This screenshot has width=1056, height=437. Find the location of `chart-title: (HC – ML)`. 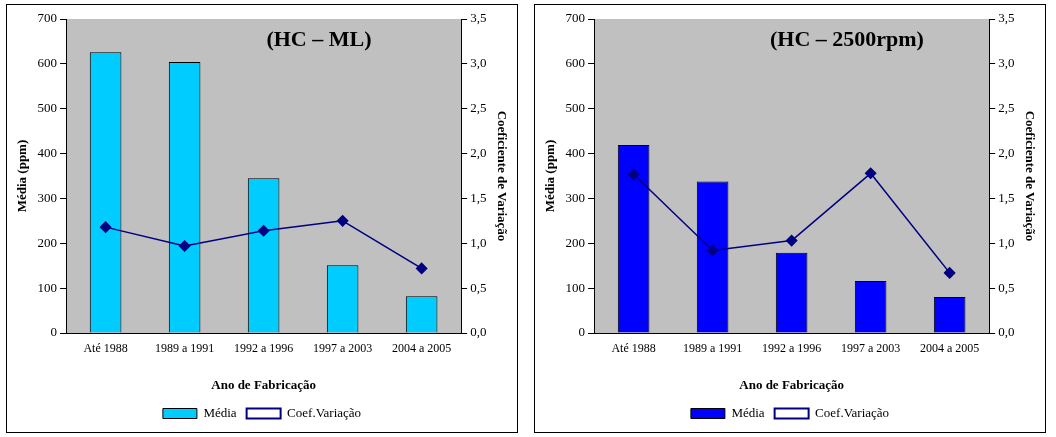

chart-title: (HC – ML) is located at coordinates (319, 38).